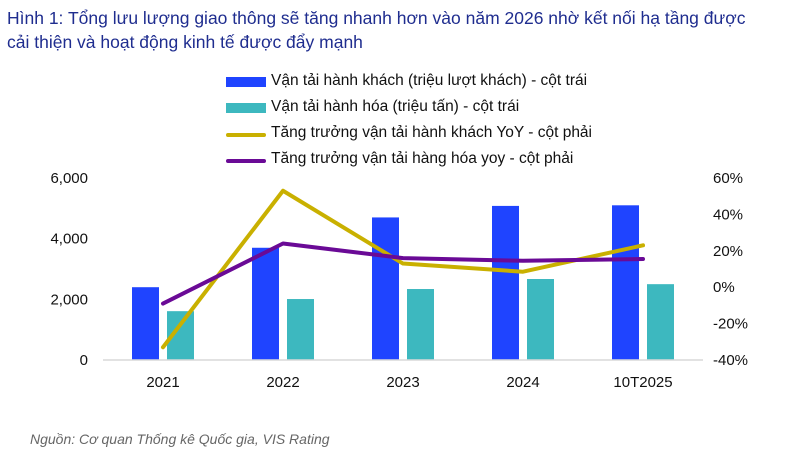 The image size is (803, 452). I want to click on x-axis-tick-label: 2023, so click(402, 382).